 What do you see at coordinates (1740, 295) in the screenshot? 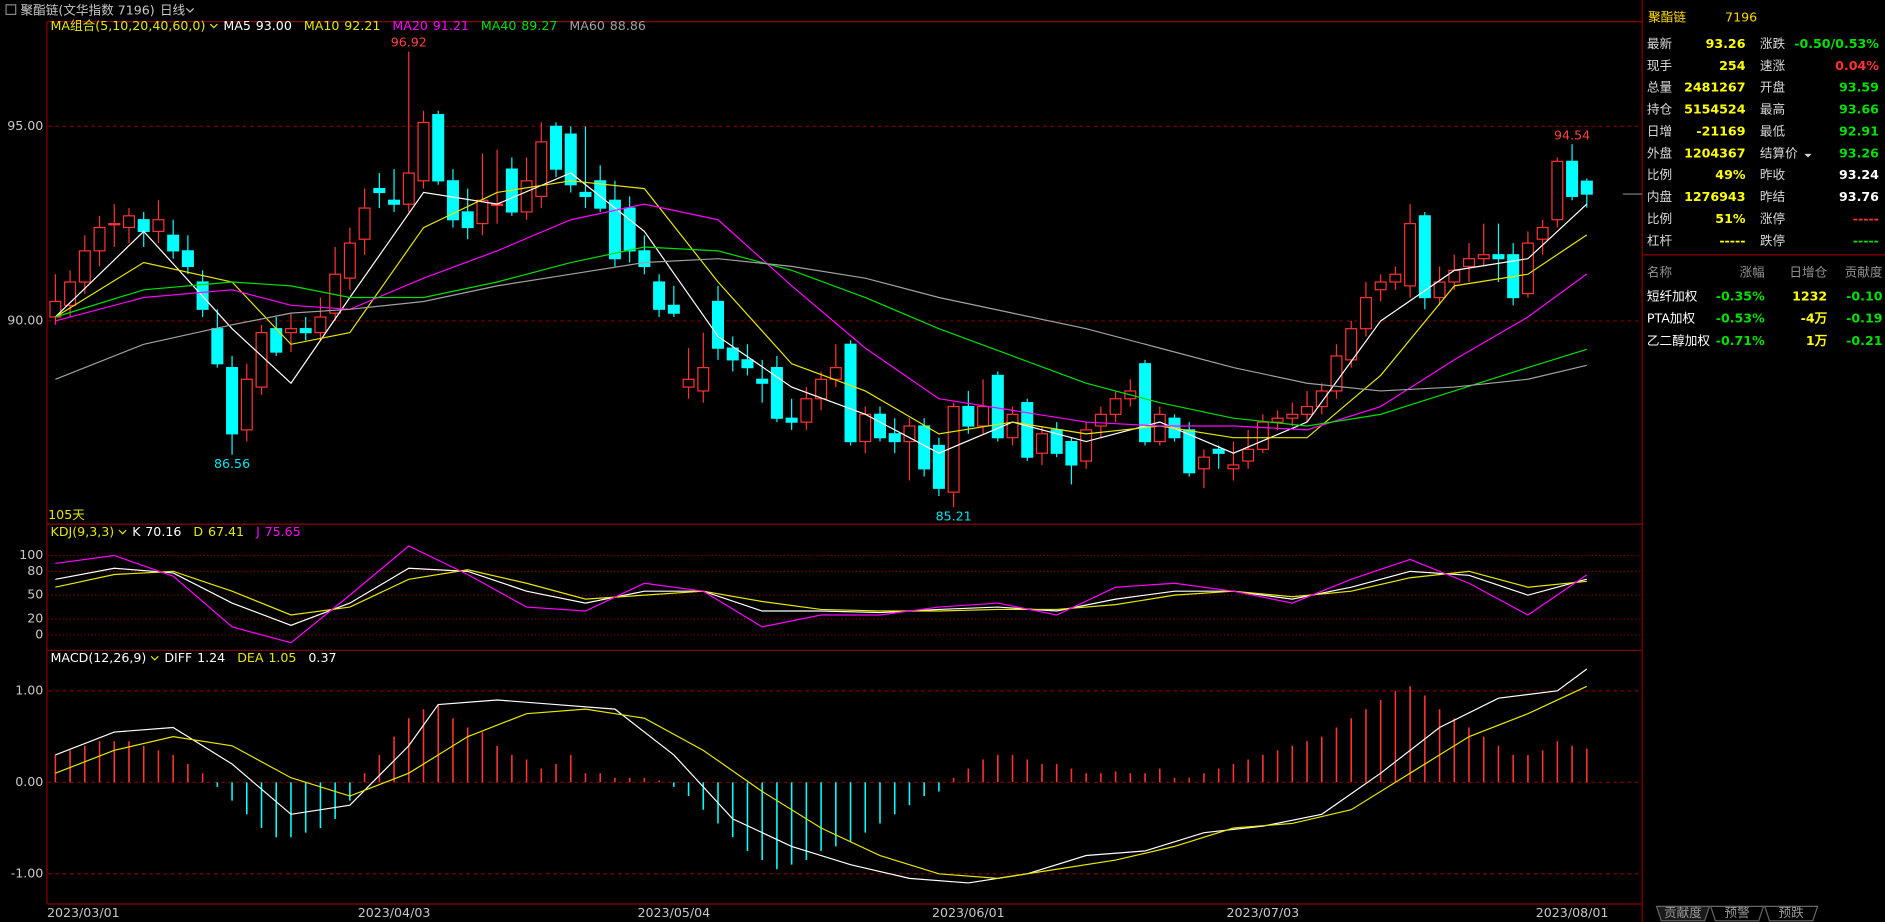
I see `component-cell: -0.35%` at bounding box center [1740, 295].